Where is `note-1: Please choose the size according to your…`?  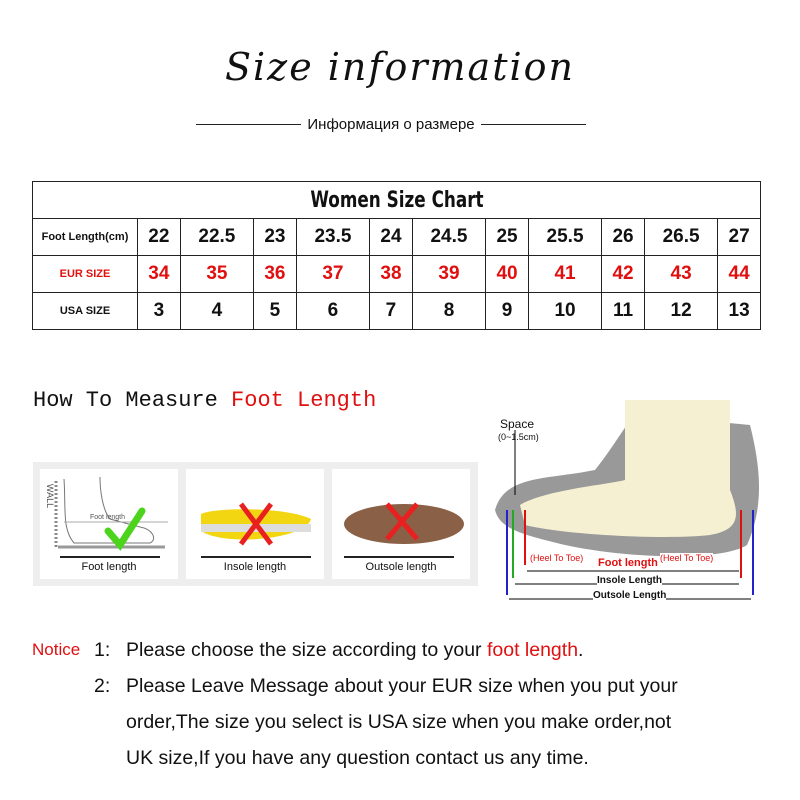 note-1: Please choose the size according to your… is located at coordinates (354, 650).